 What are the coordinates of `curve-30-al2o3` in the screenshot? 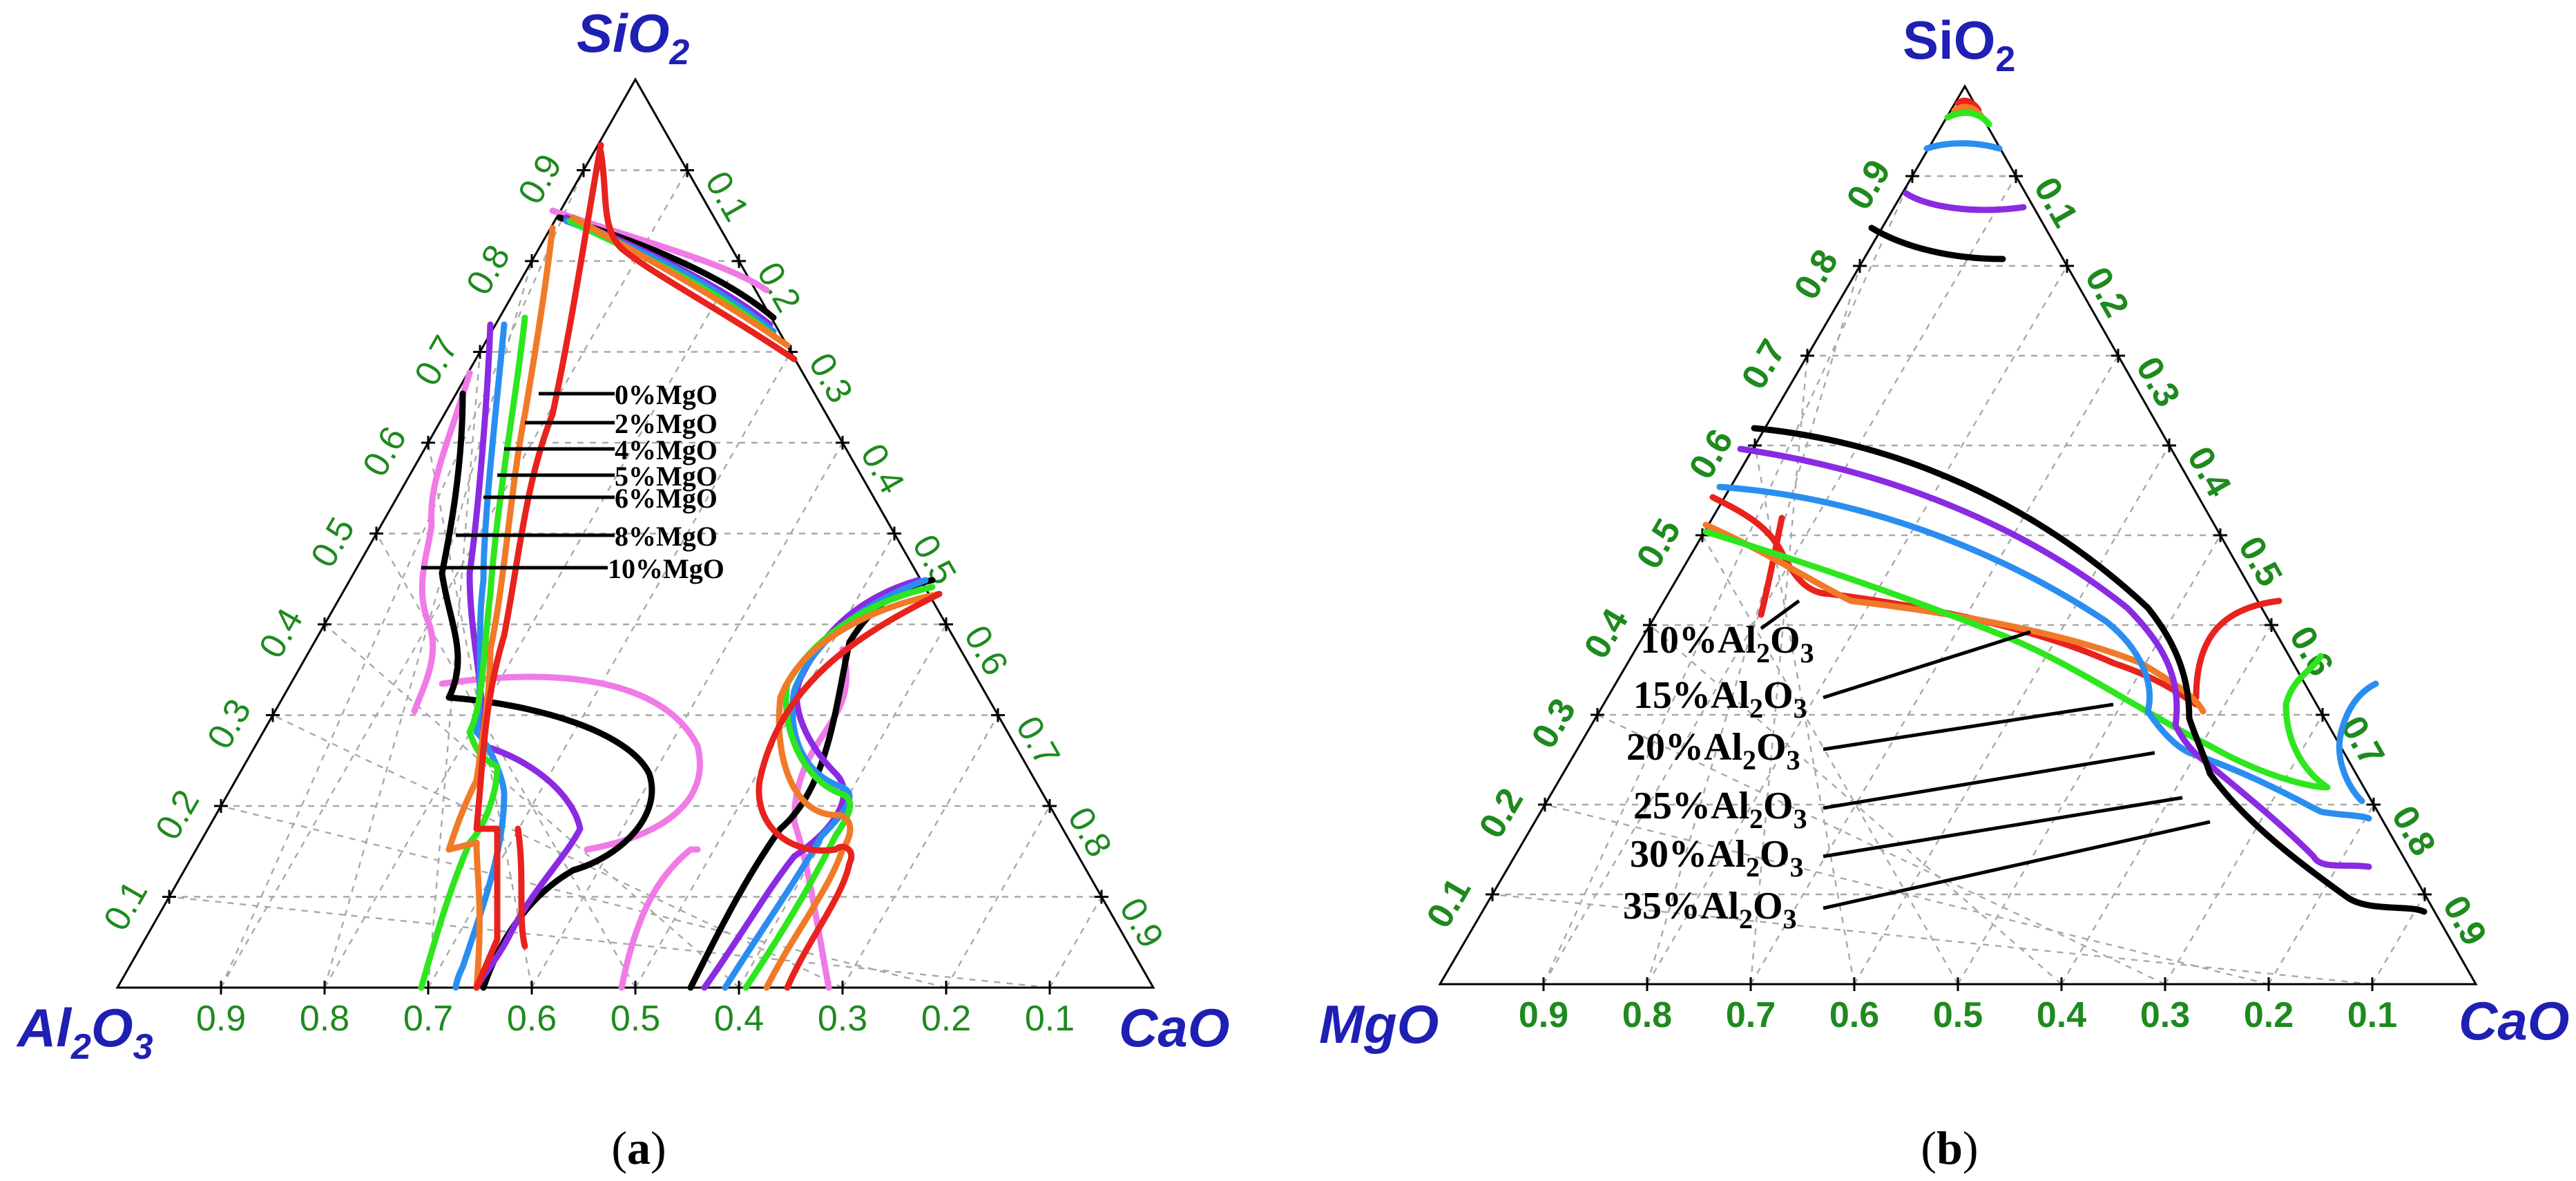 It's located at (2054, 530).